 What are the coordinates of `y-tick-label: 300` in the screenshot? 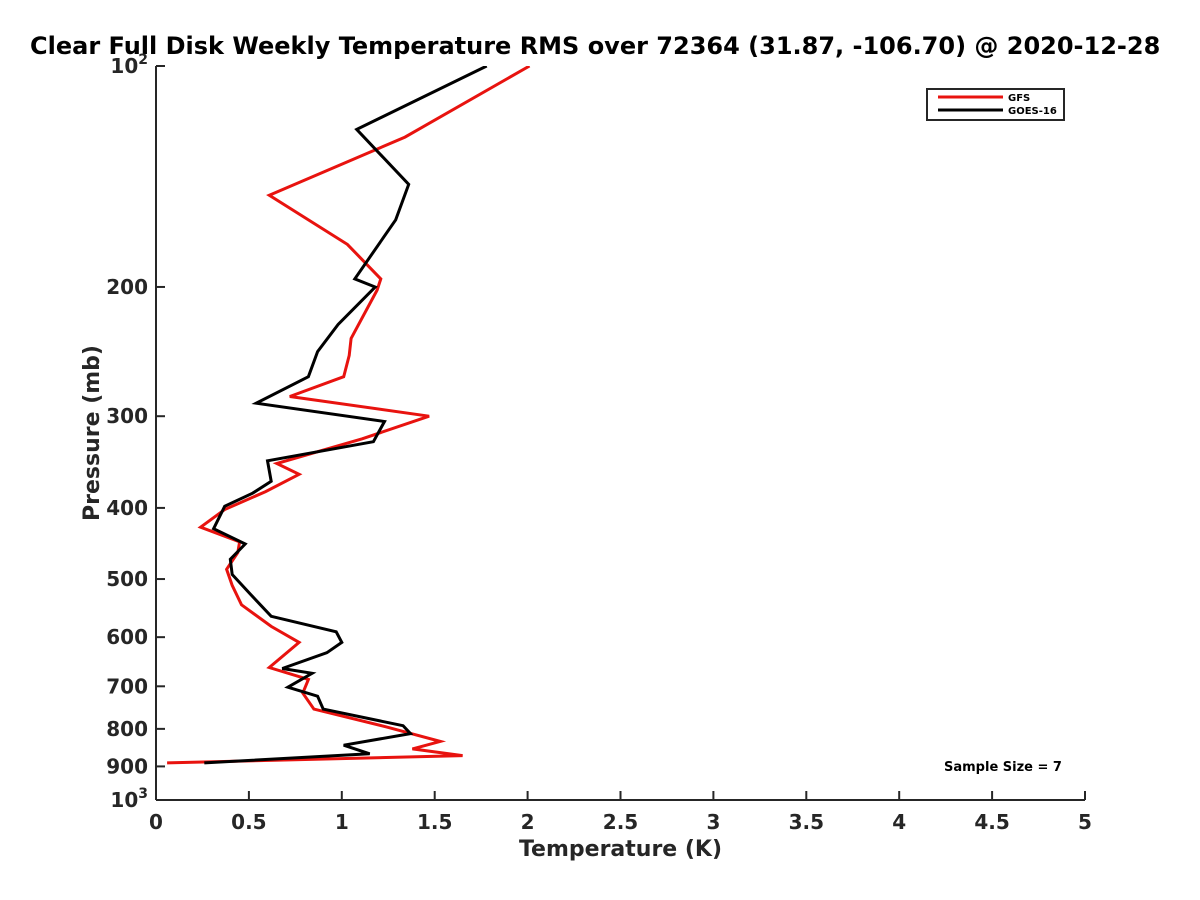 It's located at (127, 416).